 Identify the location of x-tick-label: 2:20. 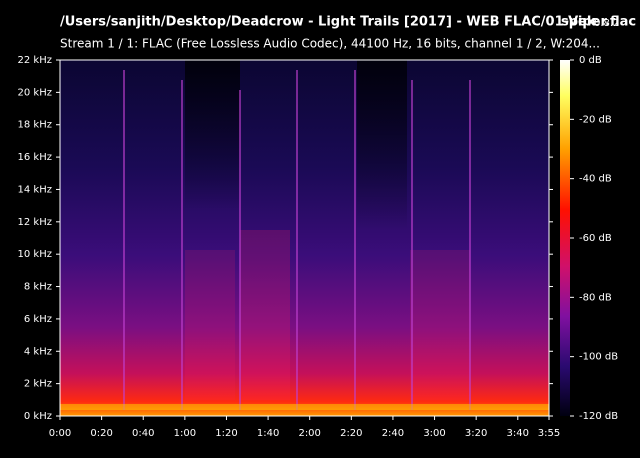
(351, 433).